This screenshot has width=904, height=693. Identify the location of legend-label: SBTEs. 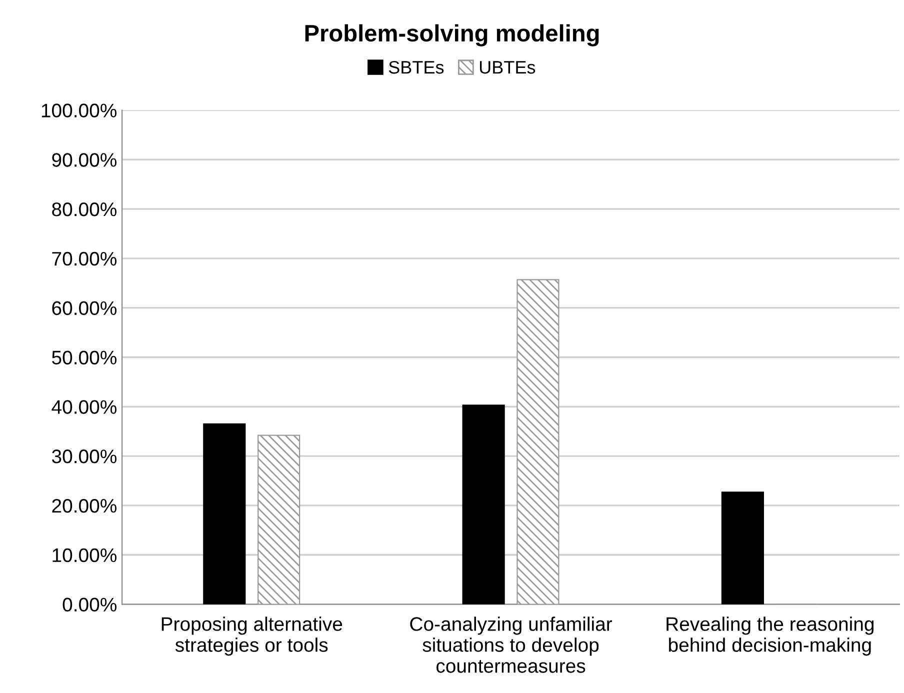
(416, 67).